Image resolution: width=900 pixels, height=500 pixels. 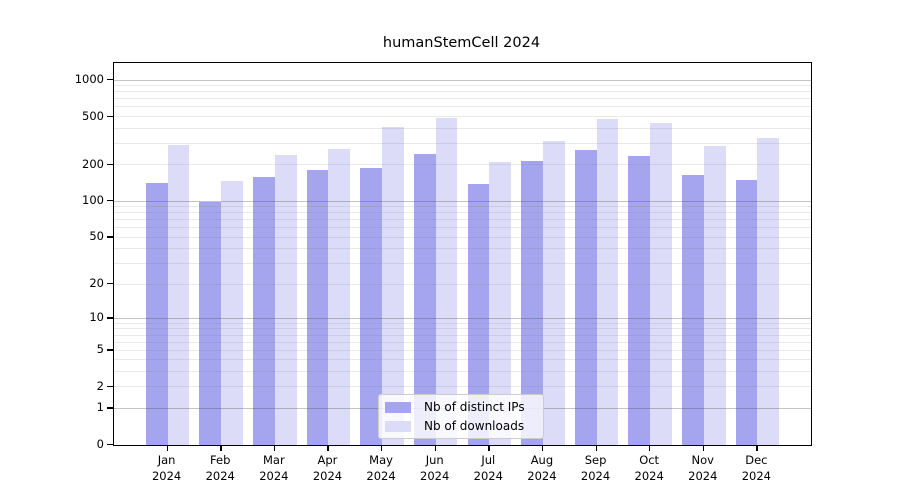 What do you see at coordinates (381, 460) in the screenshot?
I see `x-tick-label-month: May` at bounding box center [381, 460].